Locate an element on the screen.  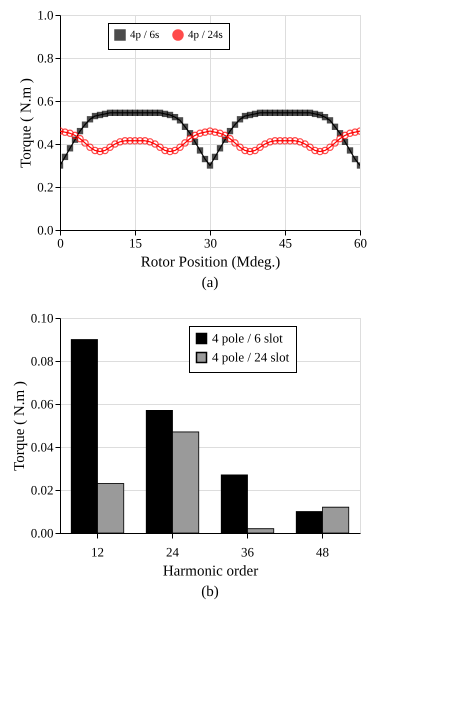
y-tick-label: 0.00 is located at coordinates (42, 533).